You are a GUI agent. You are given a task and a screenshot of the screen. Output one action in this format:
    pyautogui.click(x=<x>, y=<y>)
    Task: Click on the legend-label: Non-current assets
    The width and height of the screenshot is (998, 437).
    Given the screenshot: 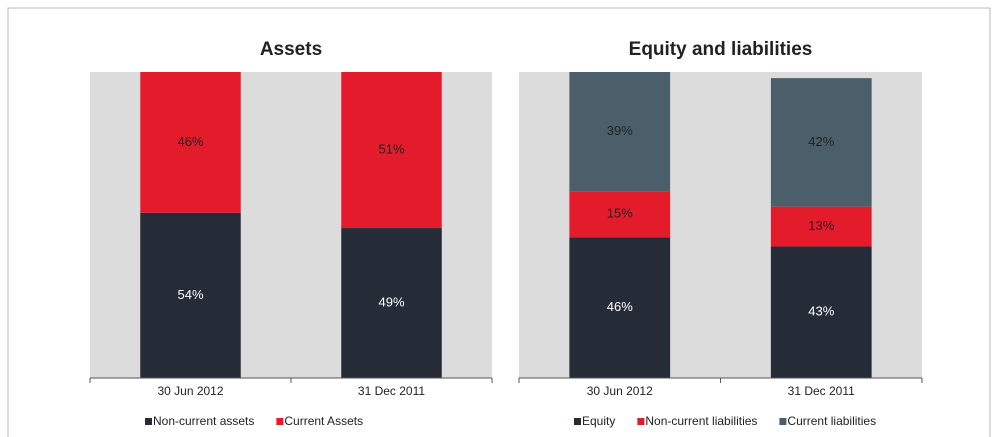 What is the action you would take?
    pyautogui.click(x=203, y=421)
    